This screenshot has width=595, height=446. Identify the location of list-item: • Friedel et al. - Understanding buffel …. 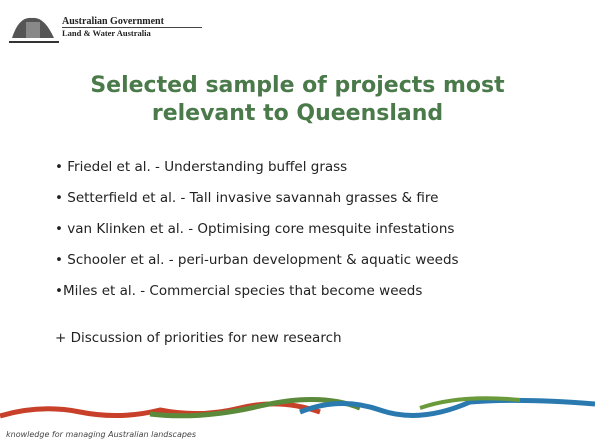
(201, 167).